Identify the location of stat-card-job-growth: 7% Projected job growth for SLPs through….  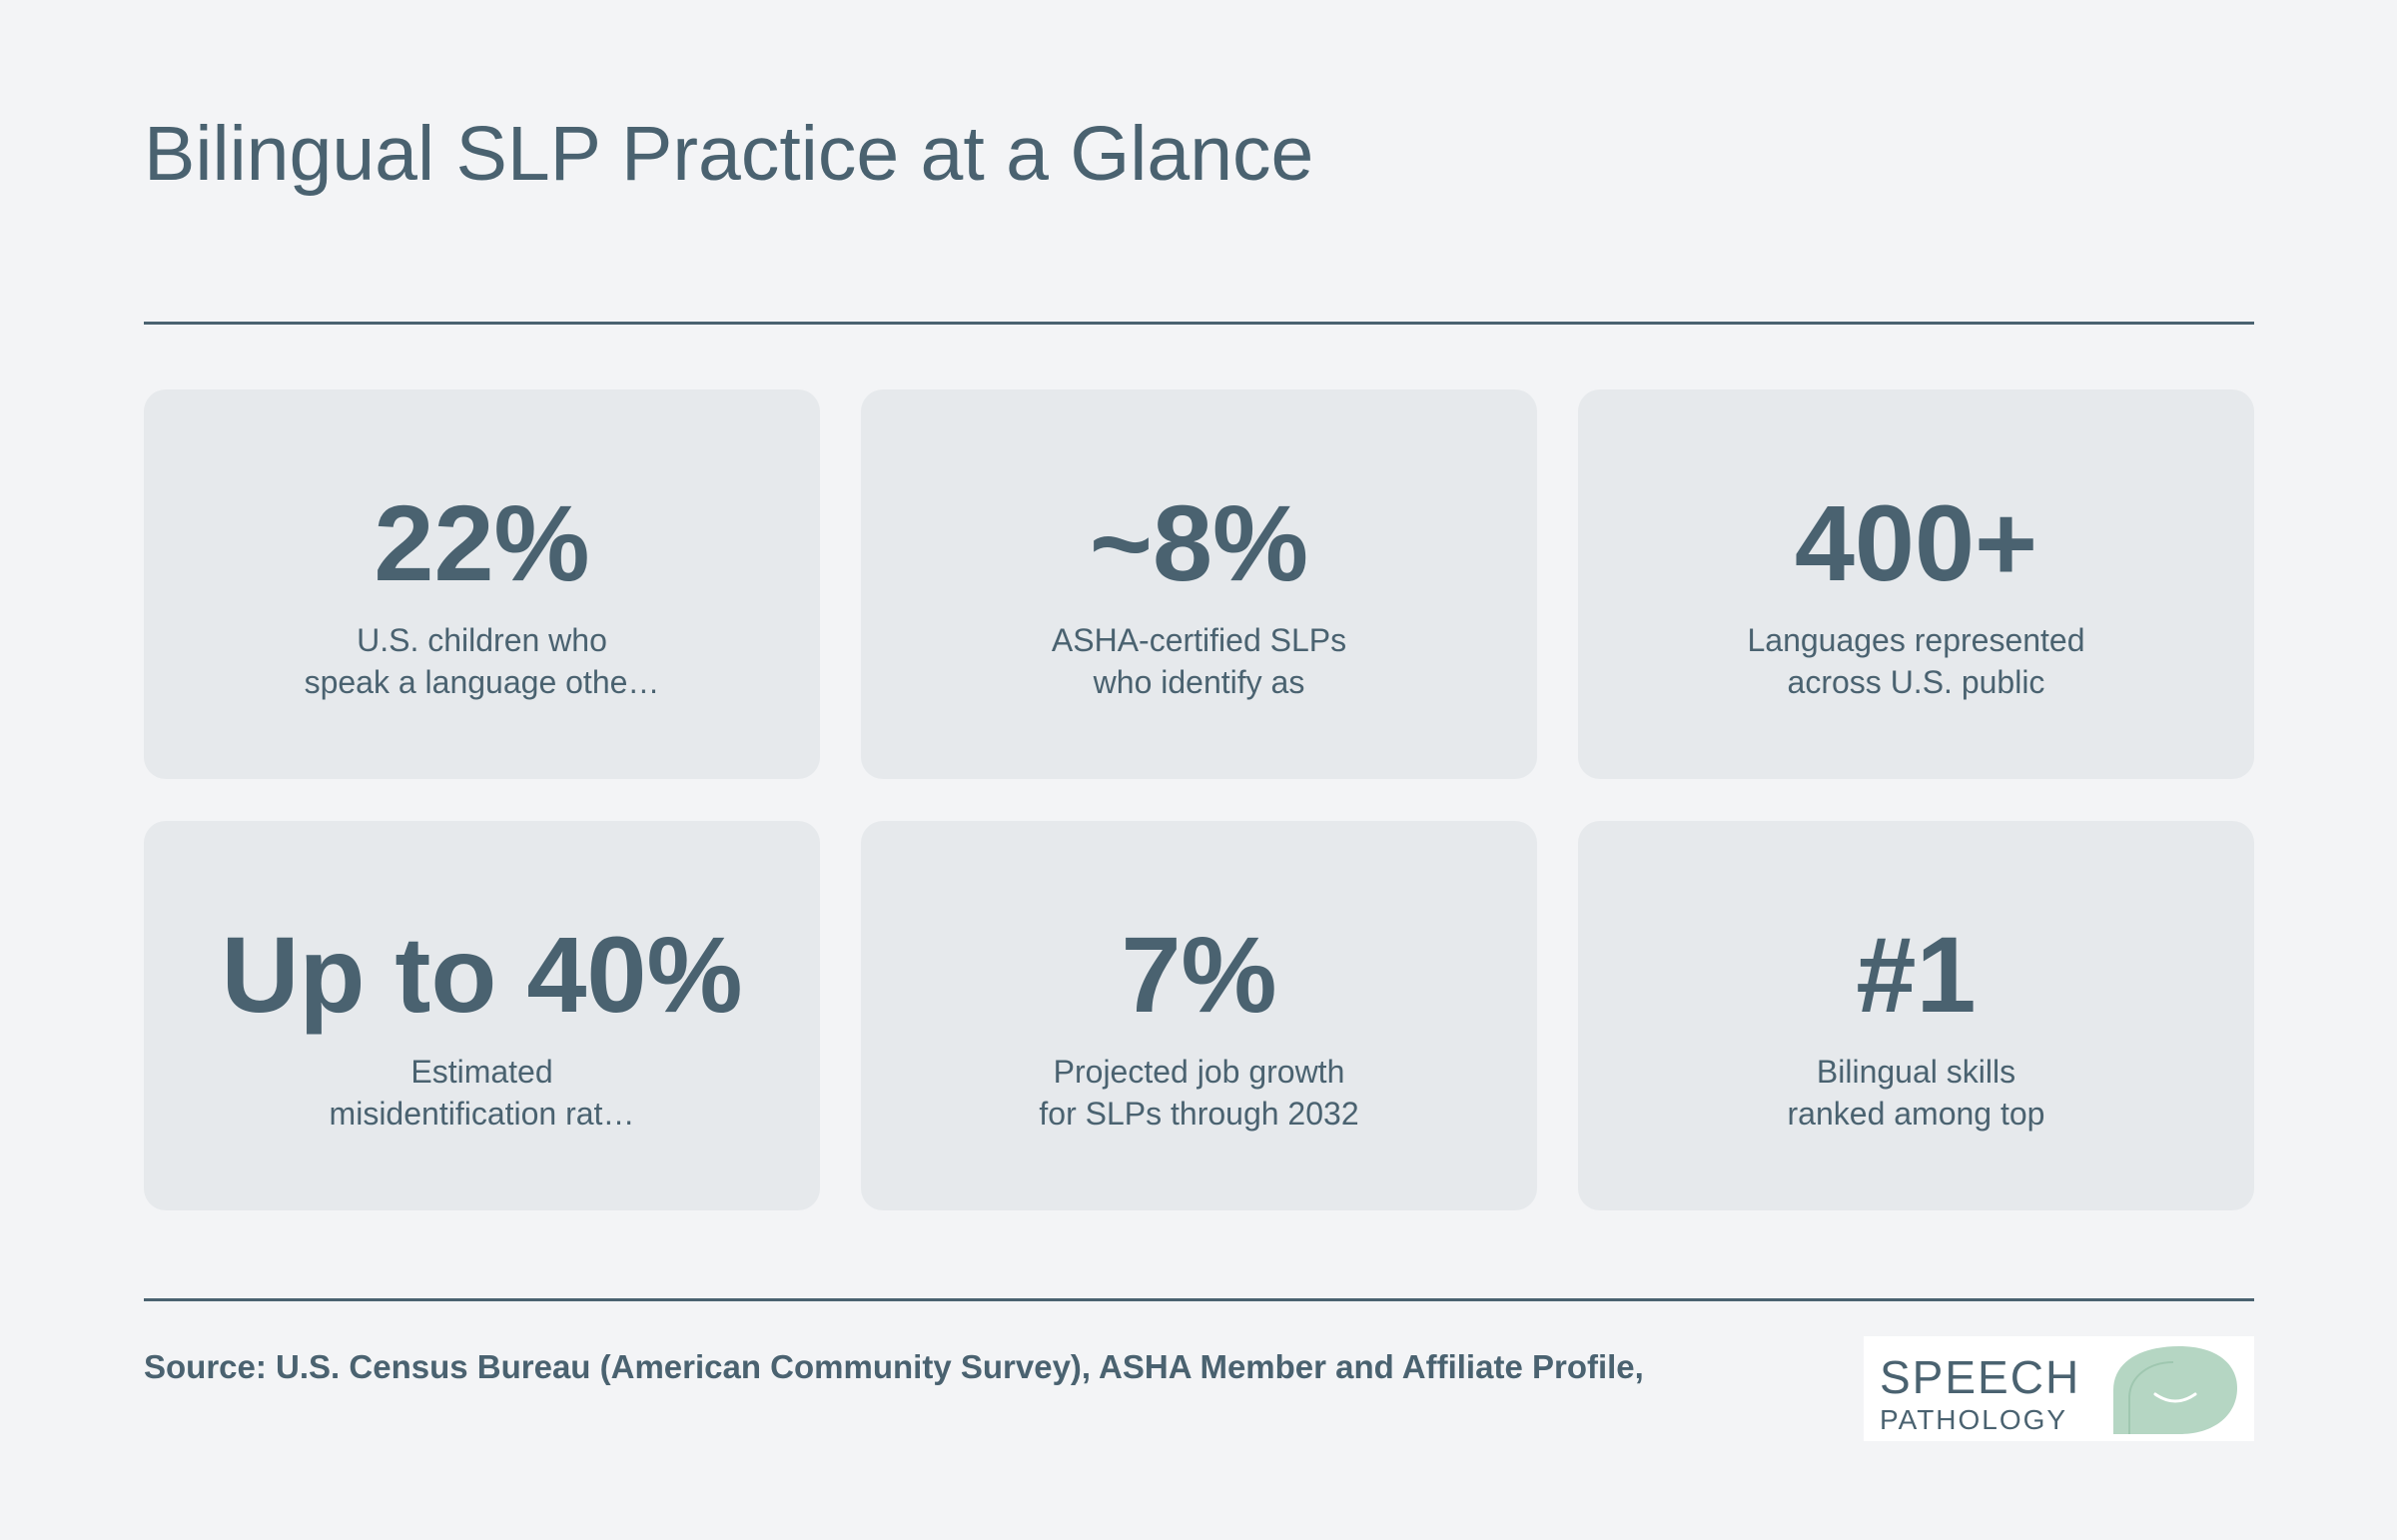
(1199, 1016).